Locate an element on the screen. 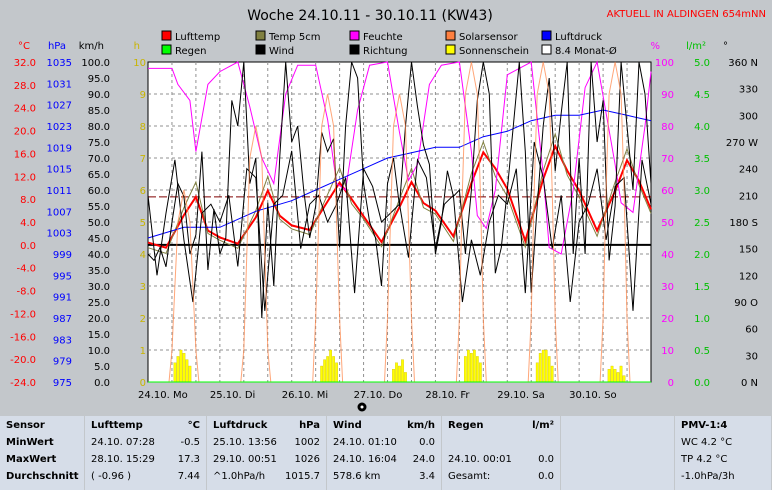 This screenshot has width=772, height=490. humidity-axis-tick: 40 is located at coordinates (667, 255).